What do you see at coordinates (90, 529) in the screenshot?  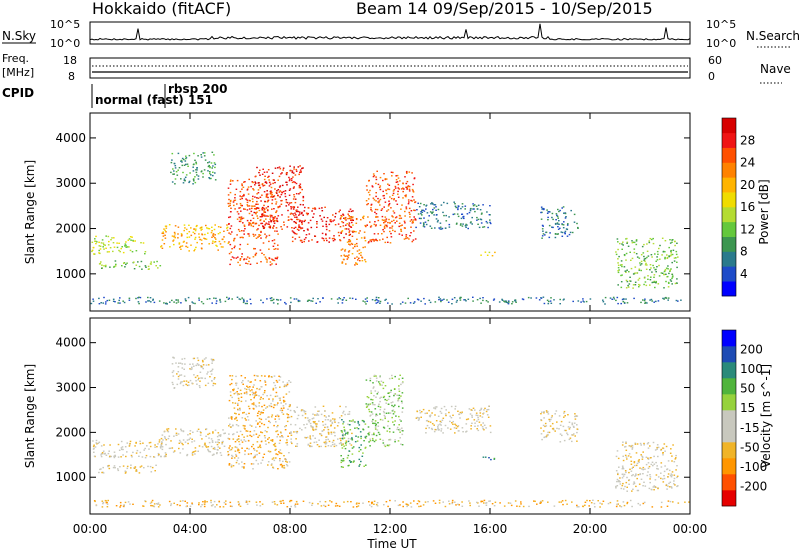 I see `x-tick-label: 00:00` at bounding box center [90, 529].